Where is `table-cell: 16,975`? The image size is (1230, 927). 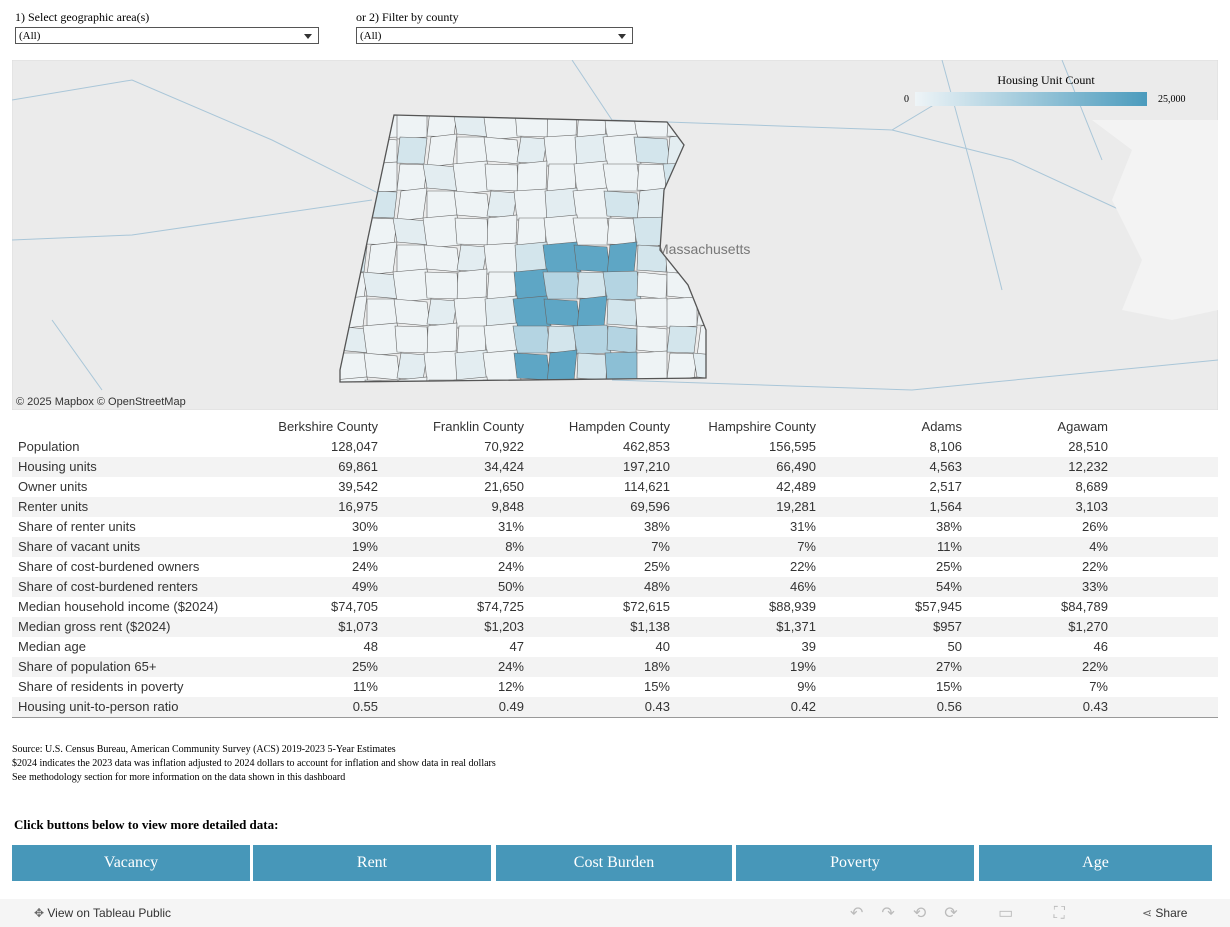
table-cell: 16,975 is located at coordinates (358, 506).